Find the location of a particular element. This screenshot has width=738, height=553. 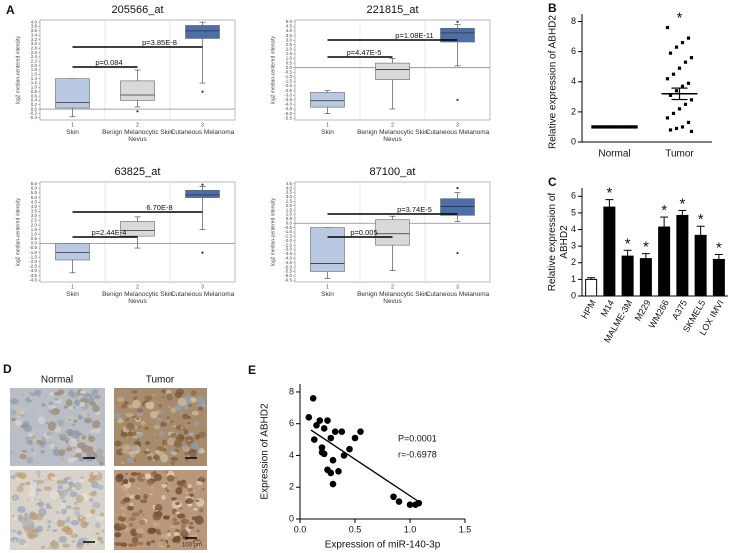

bar is located at coordinates (609, 251).